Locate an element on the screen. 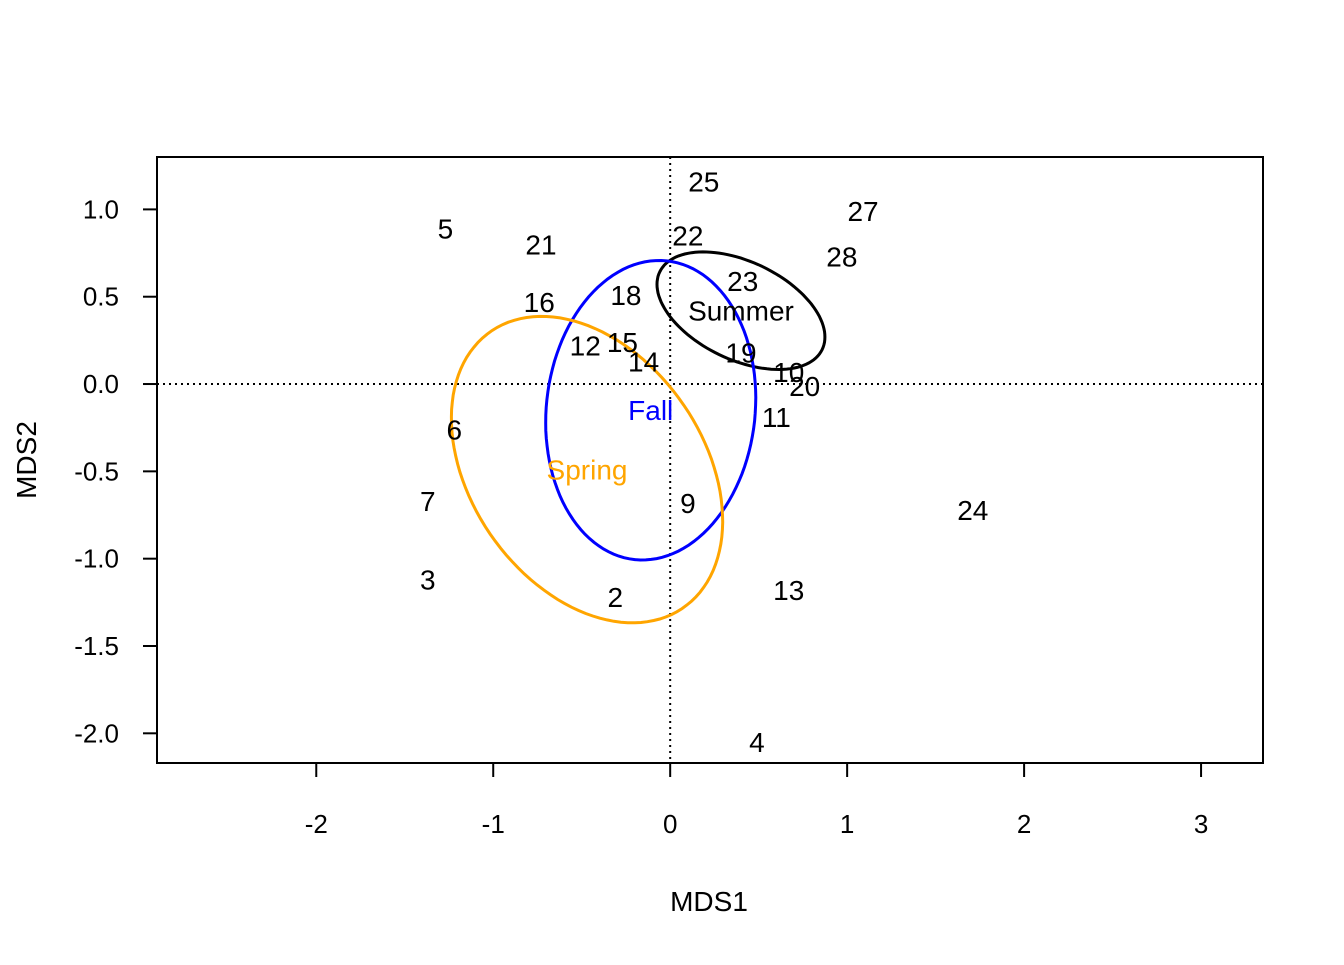 The width and height of the screenshot is (1344, 965). group-label-summer: Summer is located at coordinates (741, 311).